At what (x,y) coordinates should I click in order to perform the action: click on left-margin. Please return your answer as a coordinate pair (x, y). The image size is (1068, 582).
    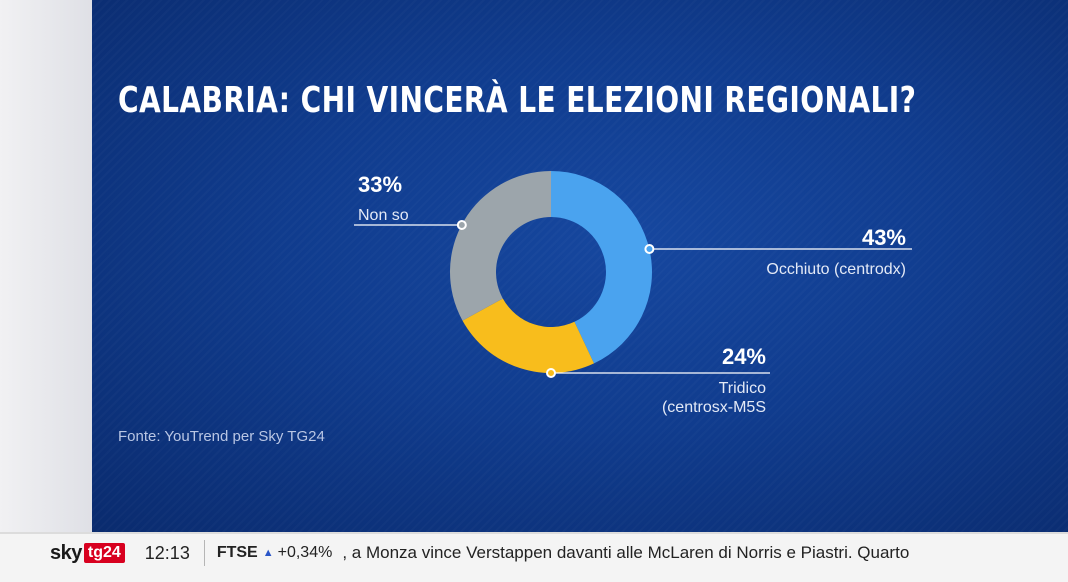
    Looking at the image, I should click on (46, 266).